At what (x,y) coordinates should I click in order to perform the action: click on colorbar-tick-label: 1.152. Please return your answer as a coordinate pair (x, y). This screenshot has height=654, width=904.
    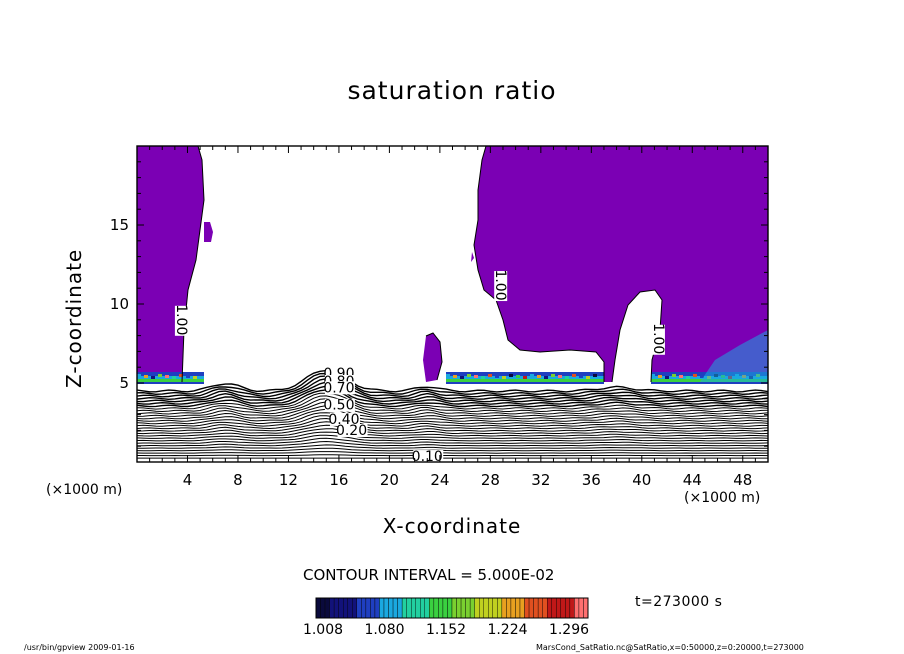
    Looking at the image, I should click on (446, 630).